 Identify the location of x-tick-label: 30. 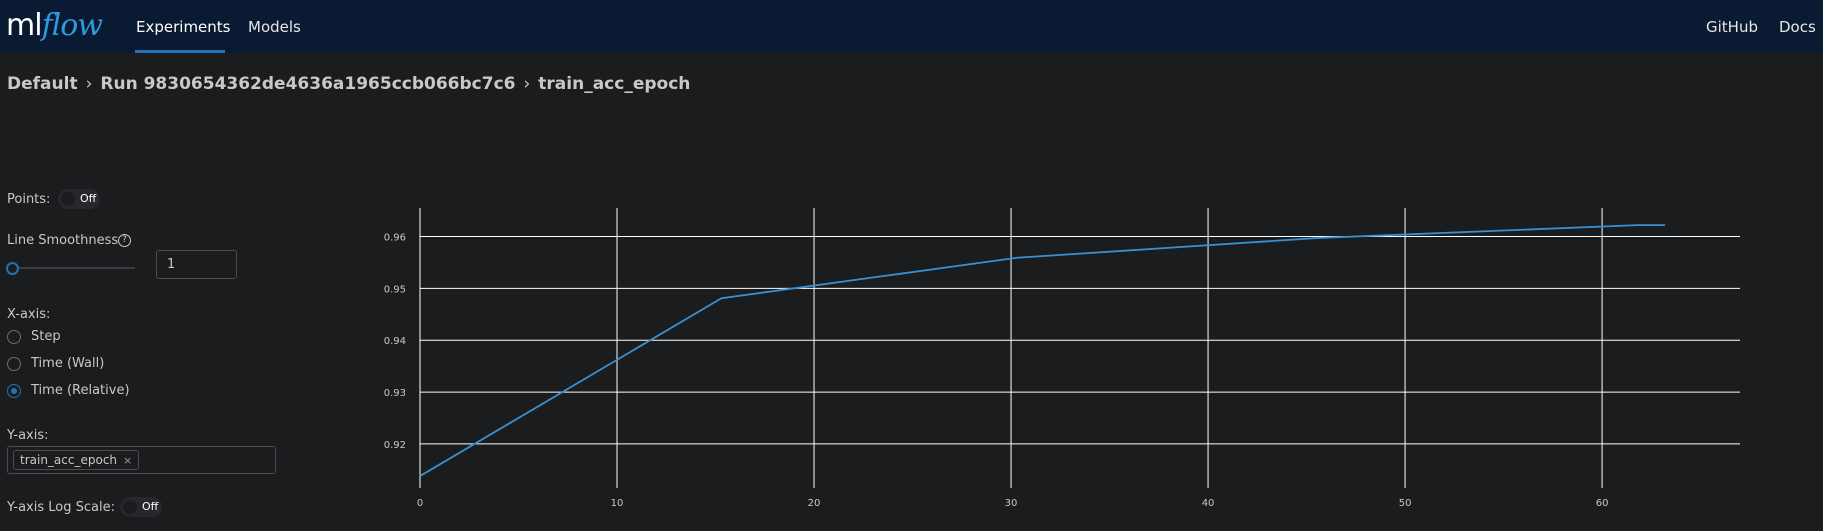
(1011, 503).